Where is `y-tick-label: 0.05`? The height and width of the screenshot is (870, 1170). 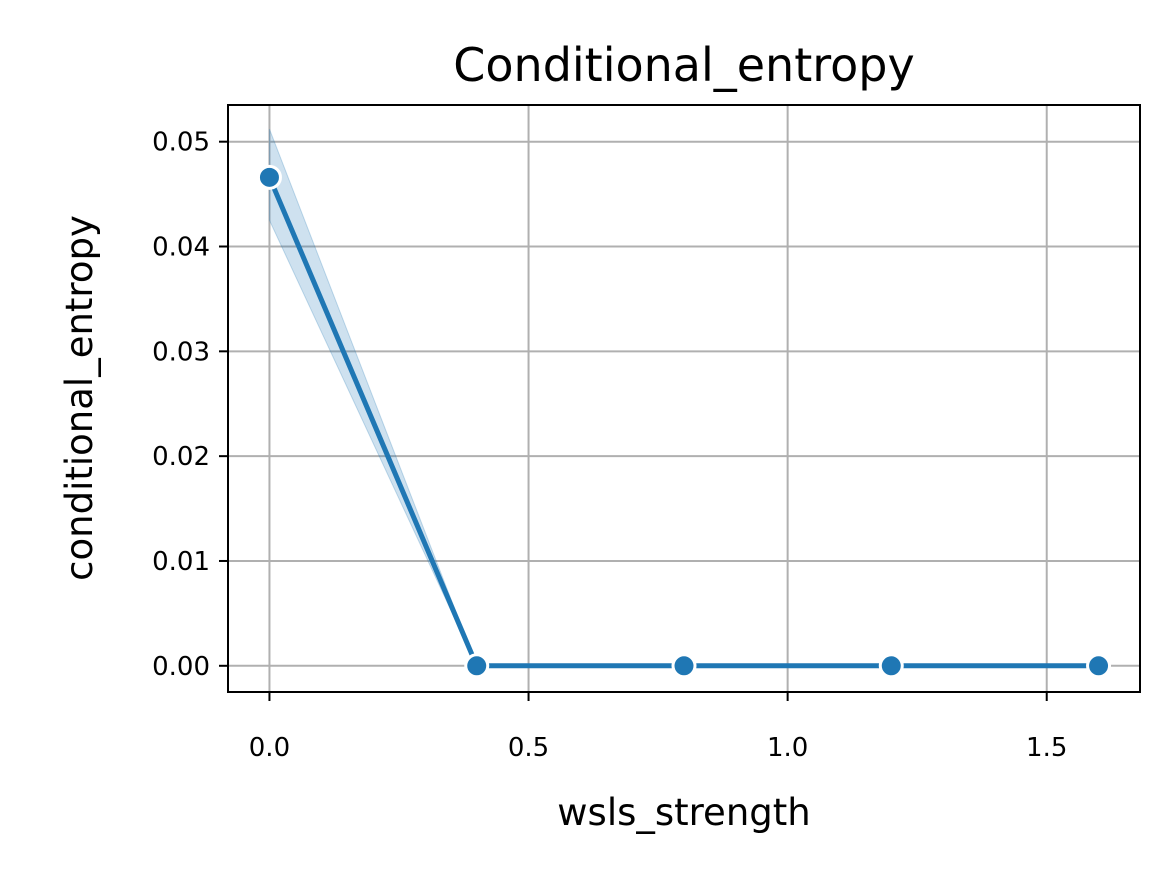 y-tick-label: 0.05 is located at coordinates (181, 143).